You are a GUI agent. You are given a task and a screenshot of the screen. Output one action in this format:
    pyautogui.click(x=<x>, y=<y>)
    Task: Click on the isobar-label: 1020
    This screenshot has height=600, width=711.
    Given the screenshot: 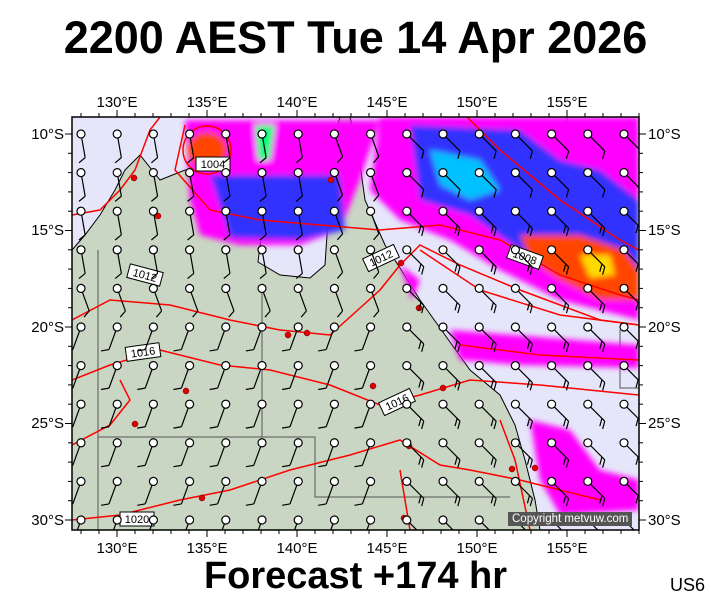 What is the action you would take?
    pyautogui.click(x=137, y=519)
    